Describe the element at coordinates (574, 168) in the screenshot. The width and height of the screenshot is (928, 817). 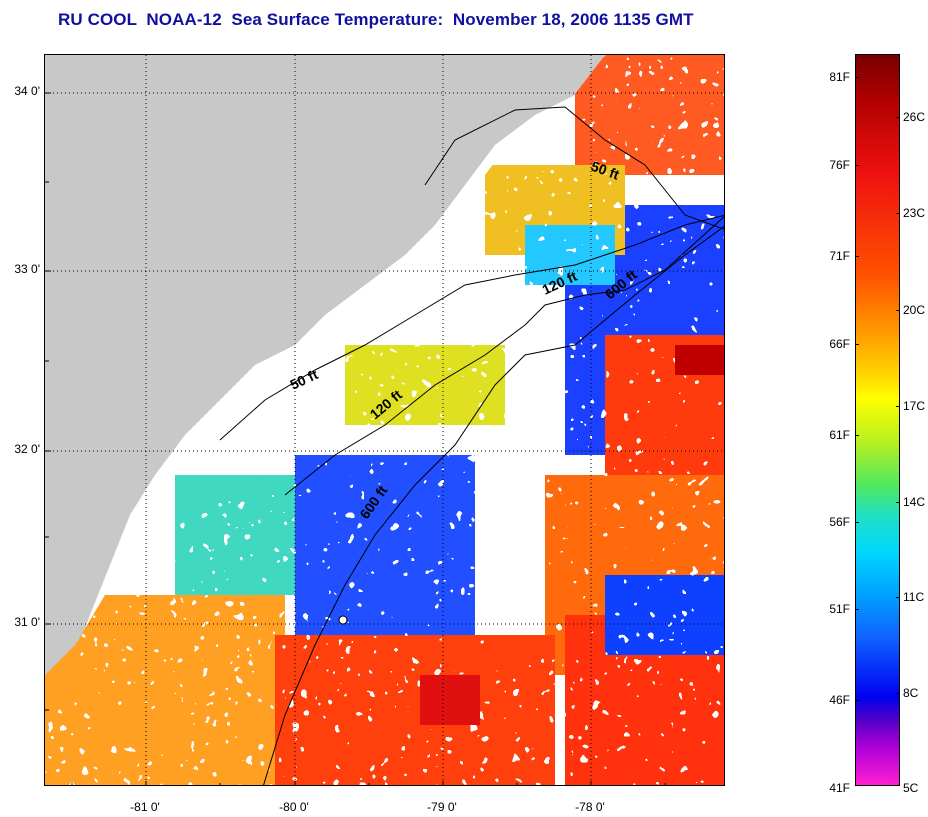
I see `contour-50ft-north` at that location.